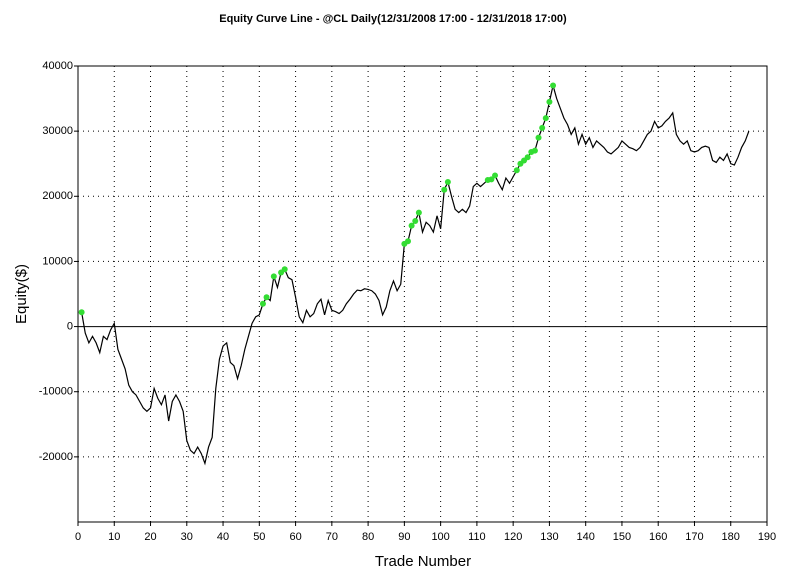 The image size is (787, 581). What do you see at coordinates (57, 66) in the screenshot?
I see `y-tick-label: 40000` at bounding box center [57, 66].